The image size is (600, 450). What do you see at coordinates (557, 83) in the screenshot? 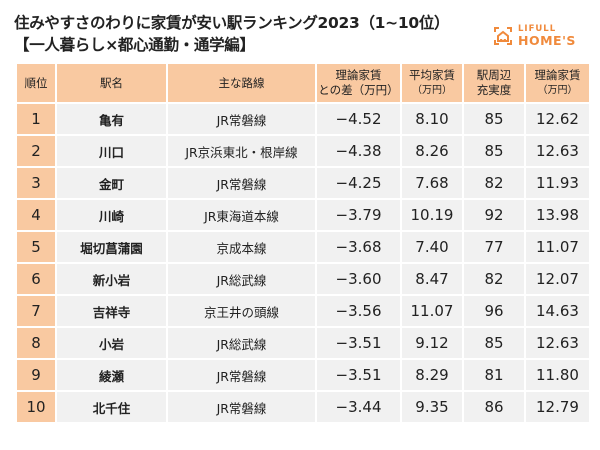
I see `header-theoretical-rent: 理論家賃 （万円）` at bounding box center [557, 83].